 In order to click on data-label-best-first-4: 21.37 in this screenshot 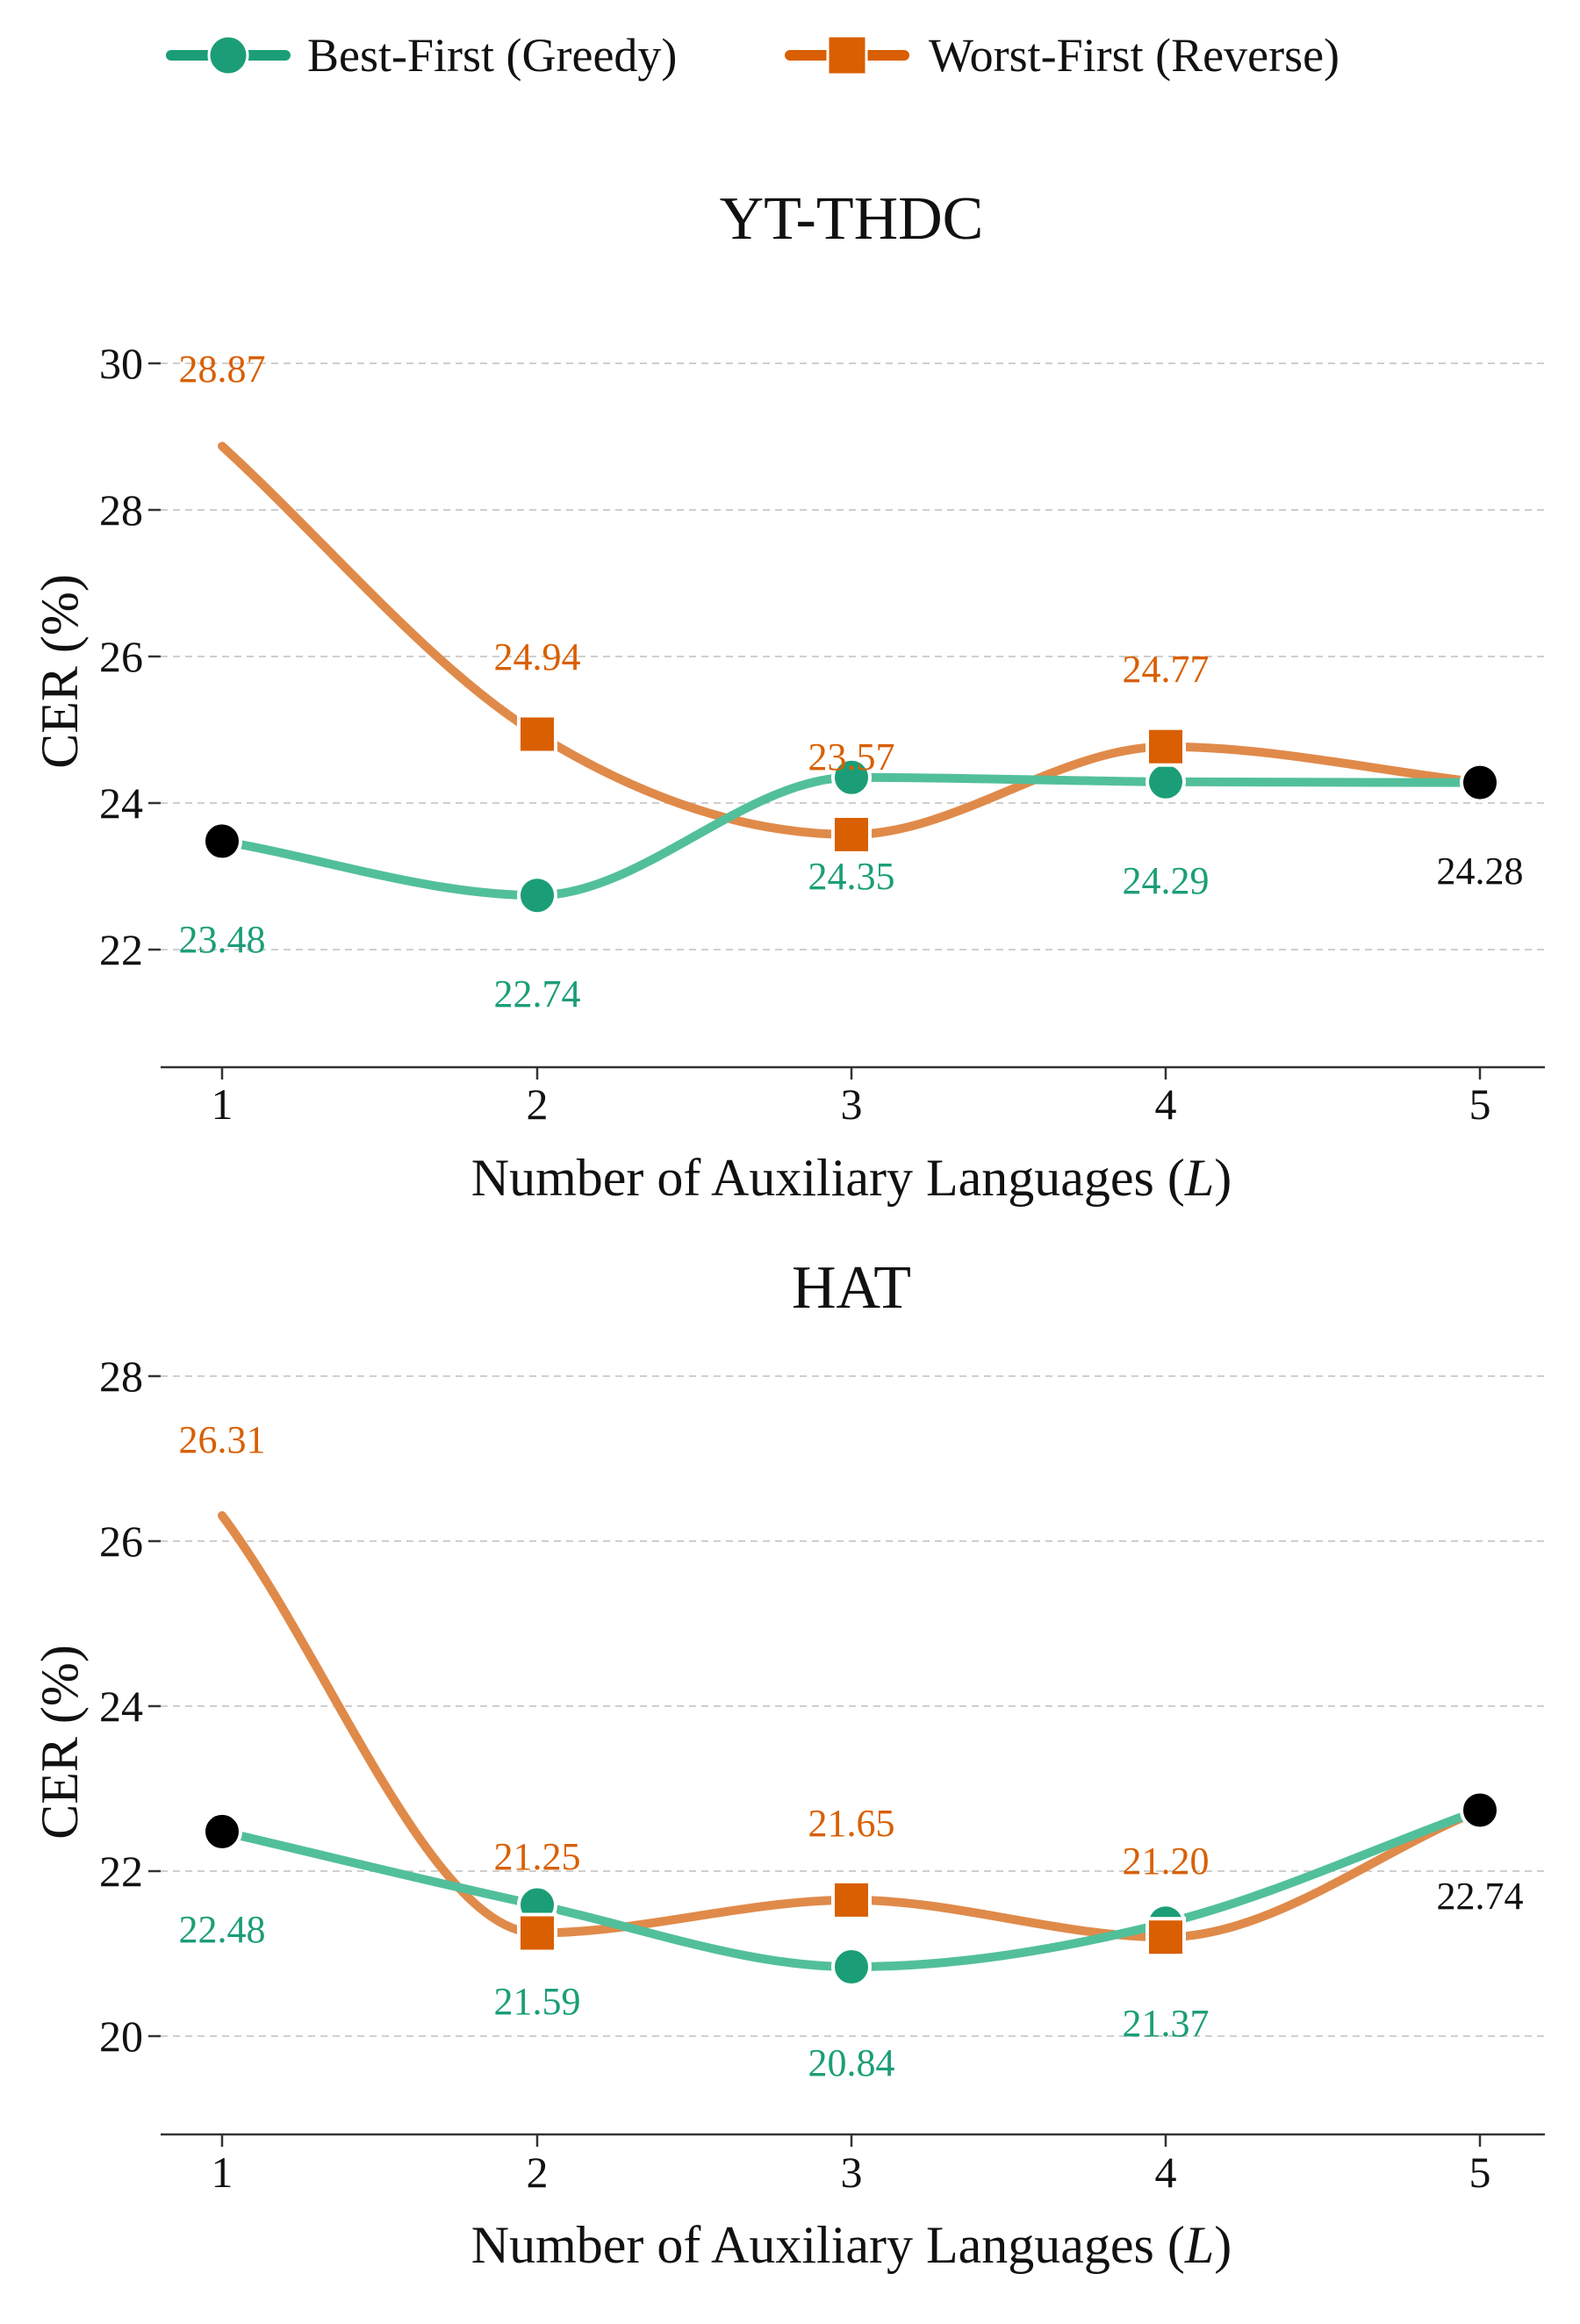, I will do `click(1166, 2023)`.